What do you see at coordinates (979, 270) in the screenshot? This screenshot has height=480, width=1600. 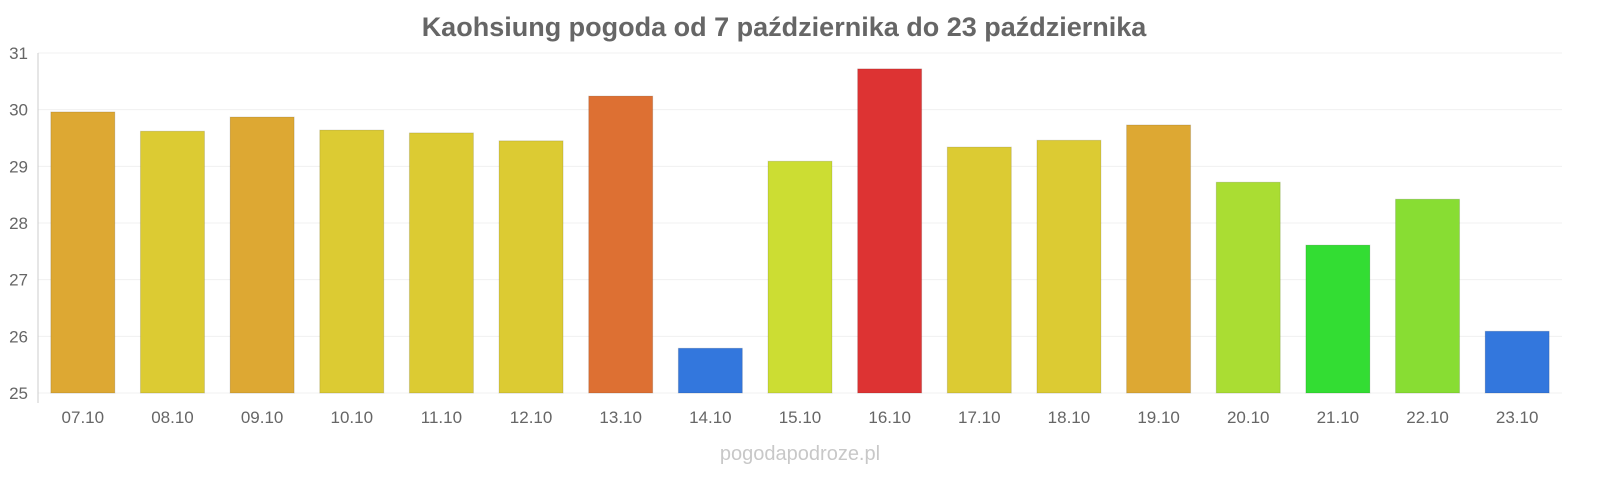 I see `bar-17.10` at bounding box center [979, 270].